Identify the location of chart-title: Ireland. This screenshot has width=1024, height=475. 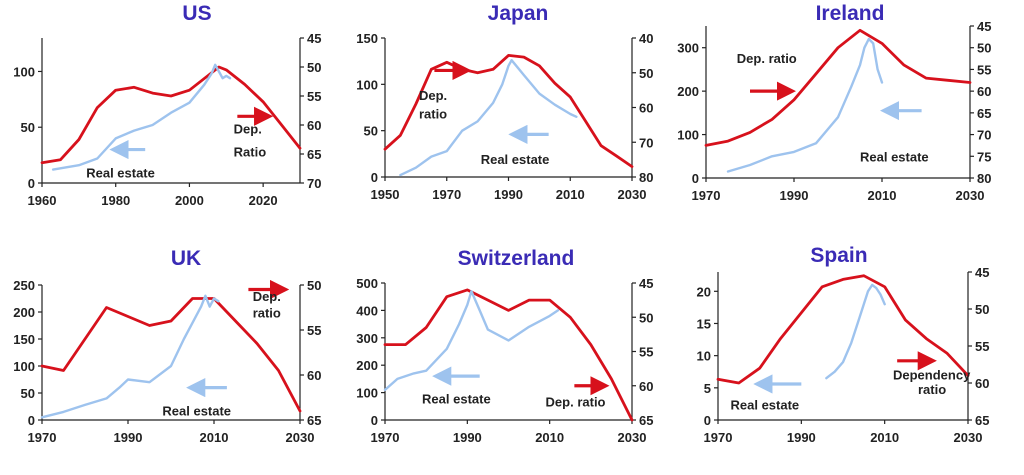
(850, 13).